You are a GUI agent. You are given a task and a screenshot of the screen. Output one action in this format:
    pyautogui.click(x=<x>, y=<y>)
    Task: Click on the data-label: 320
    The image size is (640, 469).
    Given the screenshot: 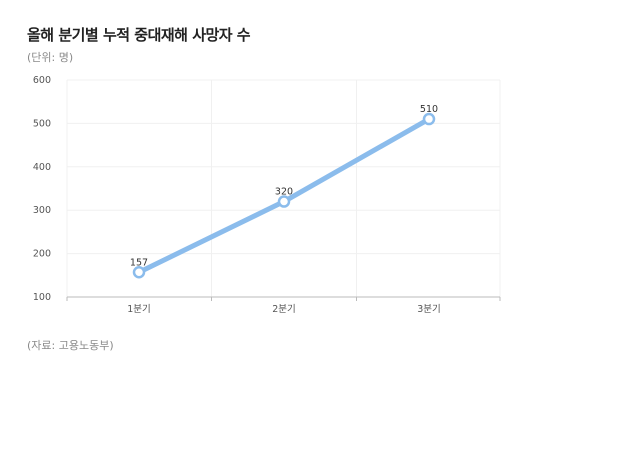 What is the action you would take?
    pyautogui.click(x=284, y=192)
    